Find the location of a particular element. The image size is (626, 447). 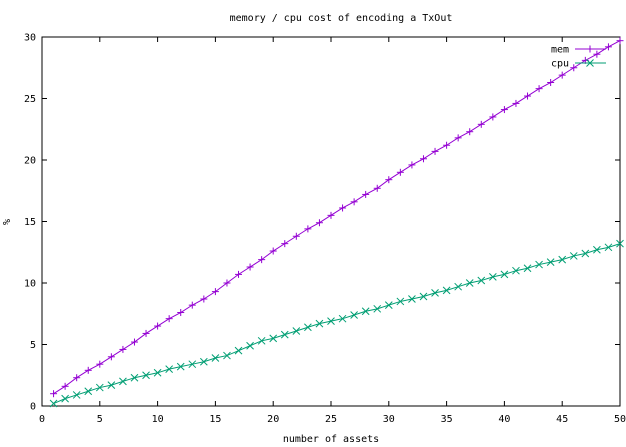

legend-marker-cpu is located at coordinates (590, 63).